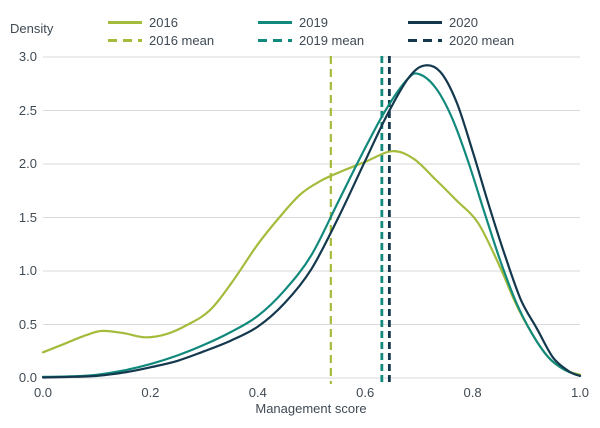 The height and width of the screenshot is (428, 600). What do you see at coordinates (482, 40) in the screenshot?
I see `legend-label: 2020 mean` at bounding box center [482, 40].